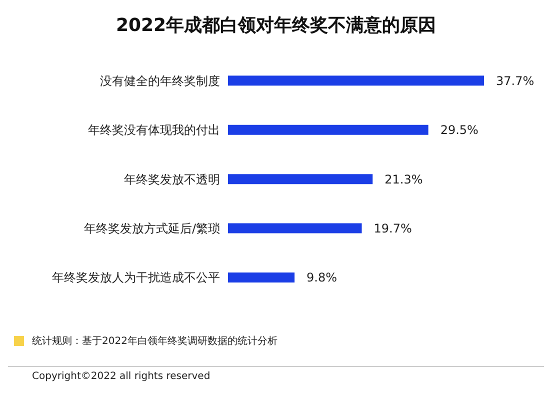  What do you see at coordinates (276, 374) in the screenshot?
I see `text: Copyright©2022 all rights reserved` at bounding box center [276, 374].